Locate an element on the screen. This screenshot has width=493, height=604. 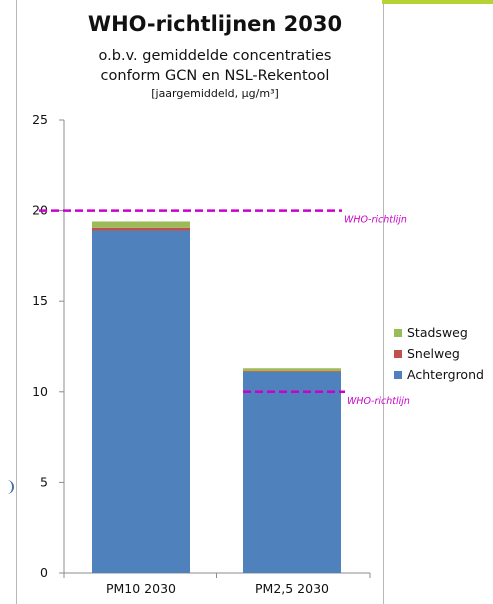
legend-item: Achtergrond is located at coordinates (439, 374).